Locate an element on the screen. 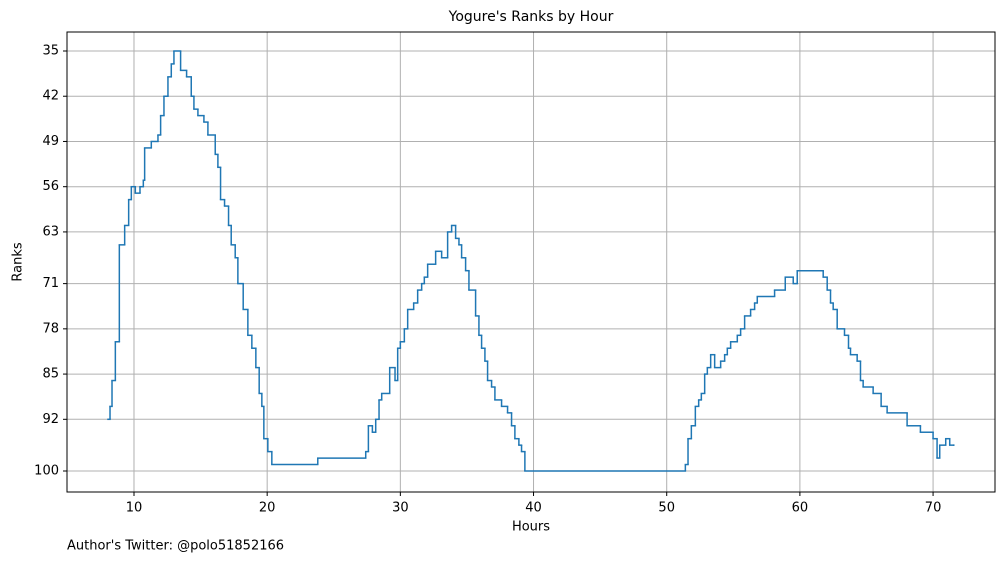 The width and height of the screenshot is (1005, 562). y-tick-label: 92 is located at coordinates (50, 419).